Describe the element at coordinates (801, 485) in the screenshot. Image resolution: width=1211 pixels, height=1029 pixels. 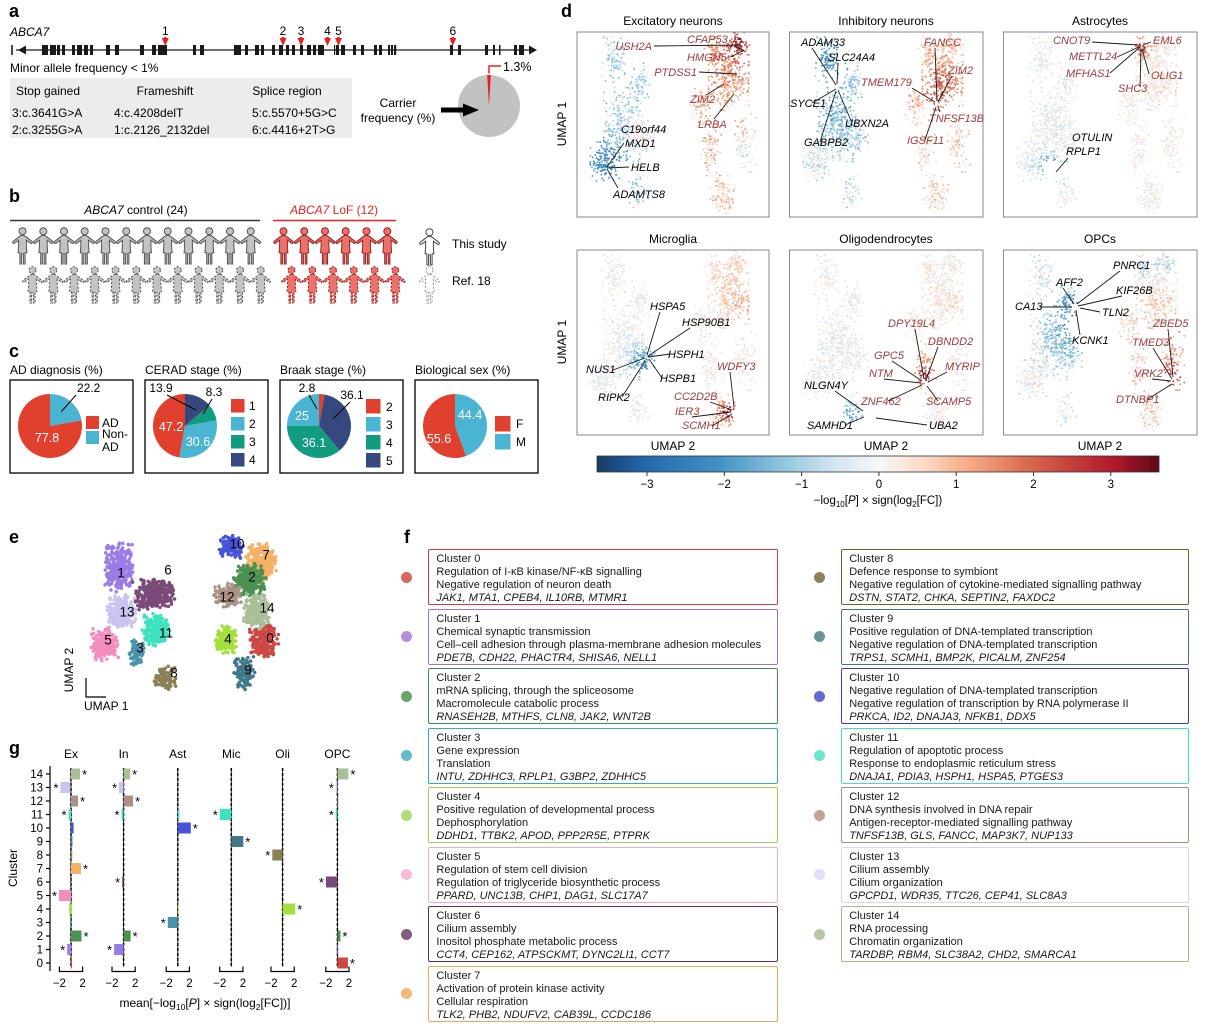
I see `svg-text: −1` at that location.